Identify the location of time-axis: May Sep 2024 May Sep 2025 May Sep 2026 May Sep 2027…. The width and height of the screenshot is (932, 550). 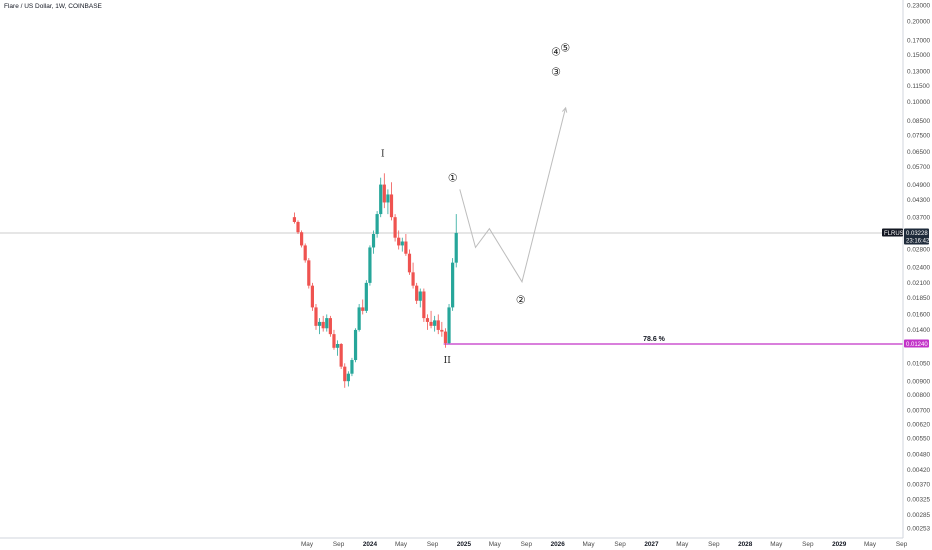
(604, 544).